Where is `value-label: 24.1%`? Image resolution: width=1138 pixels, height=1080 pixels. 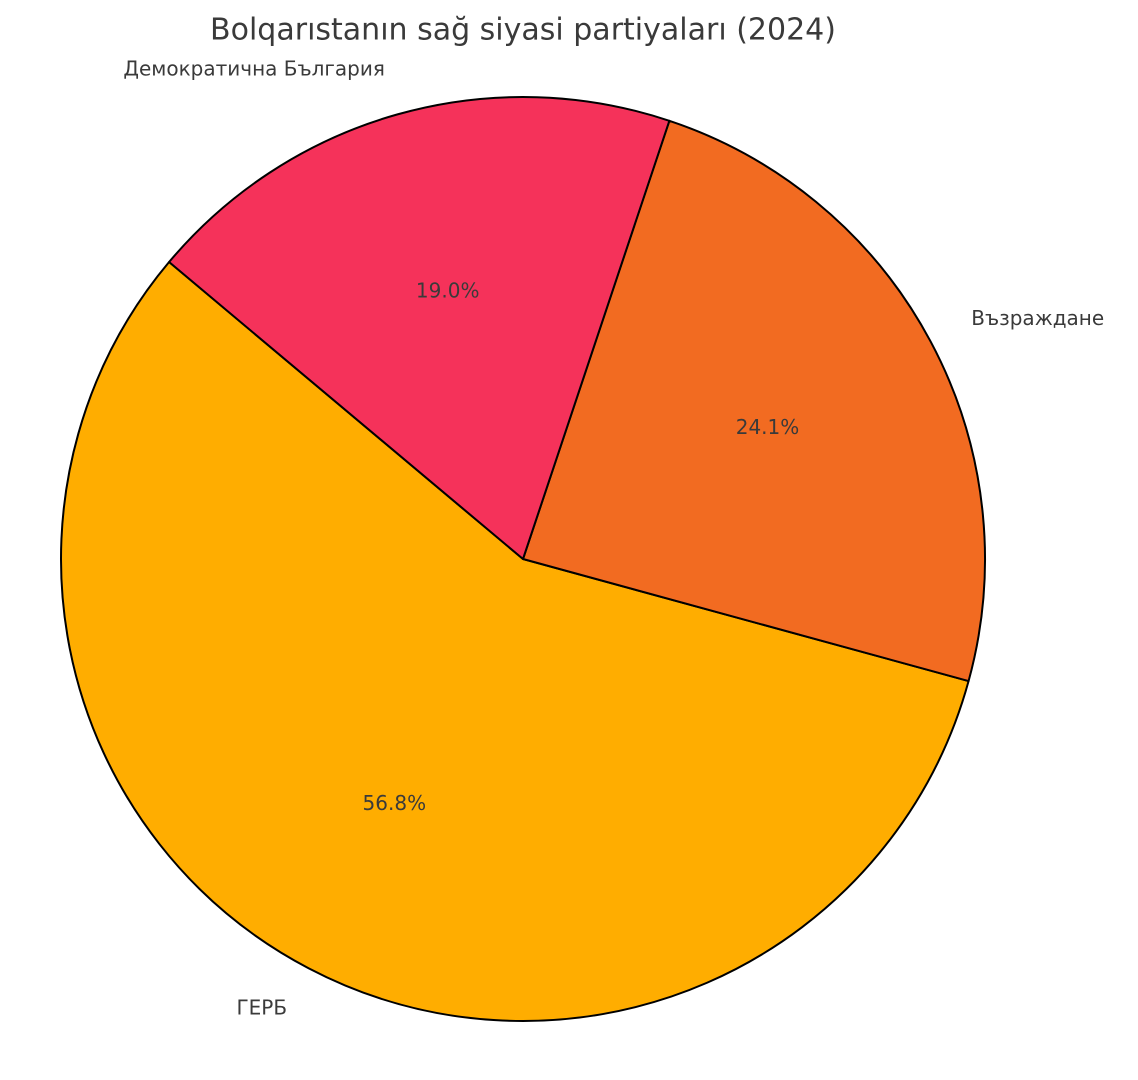
value-label: 24.1% is located at coordinates (768, 427).